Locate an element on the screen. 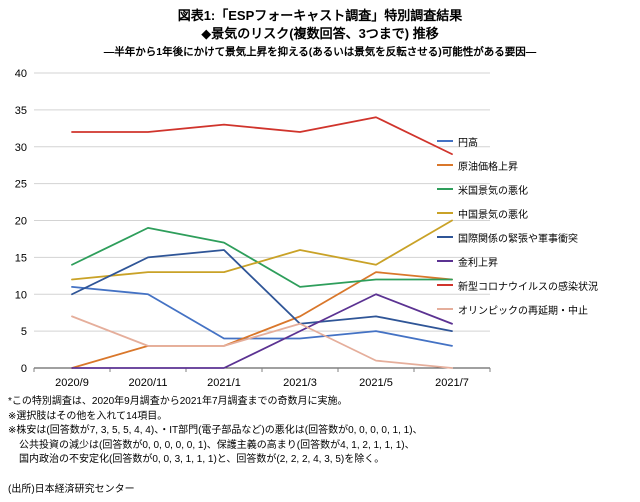  legend-item-yen-appreciation: 円高 is located at coordinates (517, 142).